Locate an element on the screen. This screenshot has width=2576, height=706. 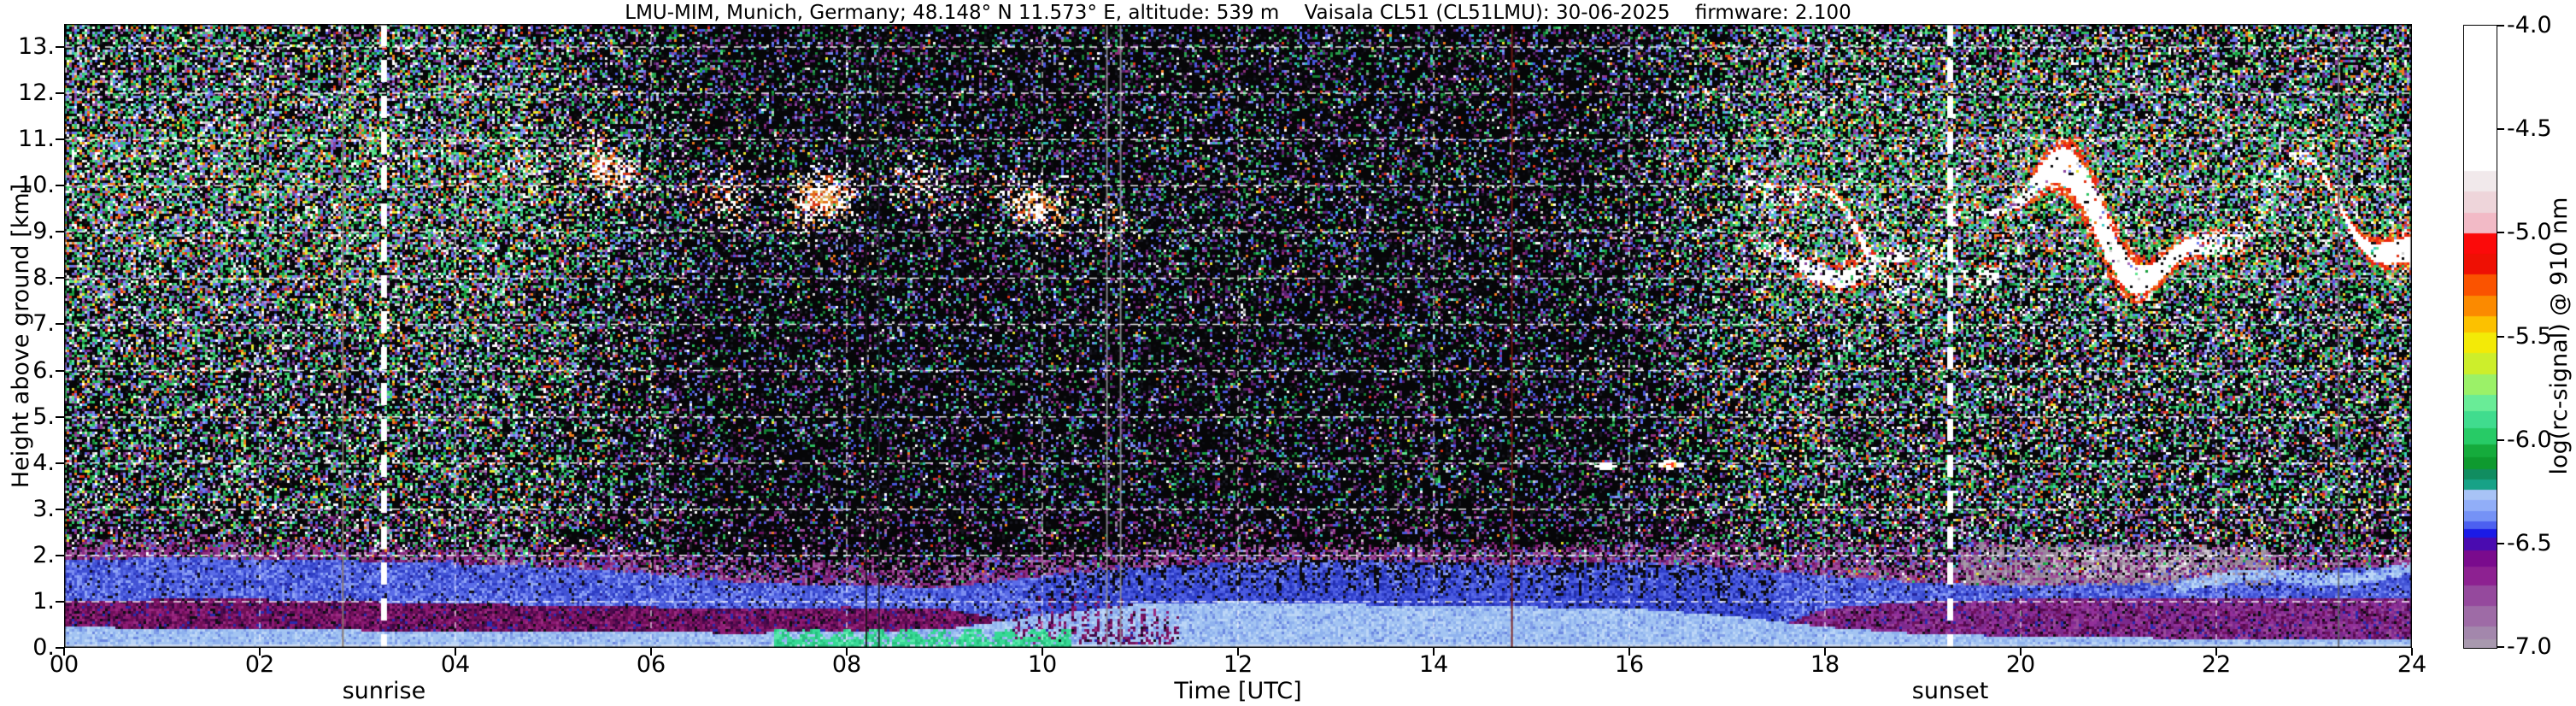
colorbar-tick-label: -6.0 is located at coordinates (2529, 439).